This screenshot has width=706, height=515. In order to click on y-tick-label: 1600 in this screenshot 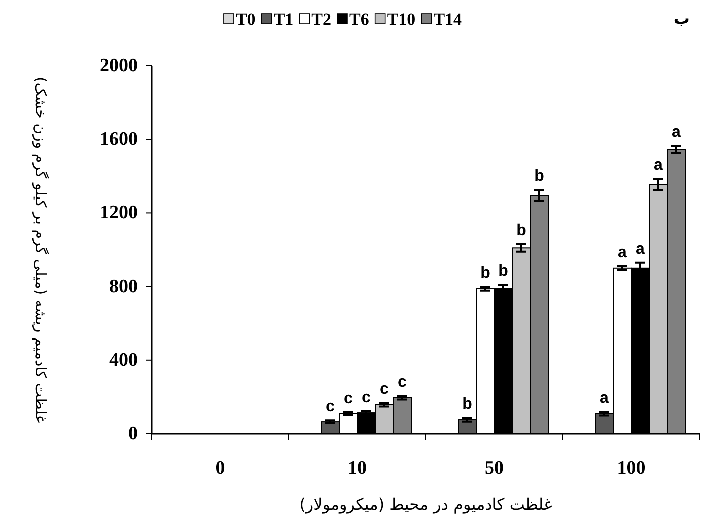, I will do `click(119, 139)`.